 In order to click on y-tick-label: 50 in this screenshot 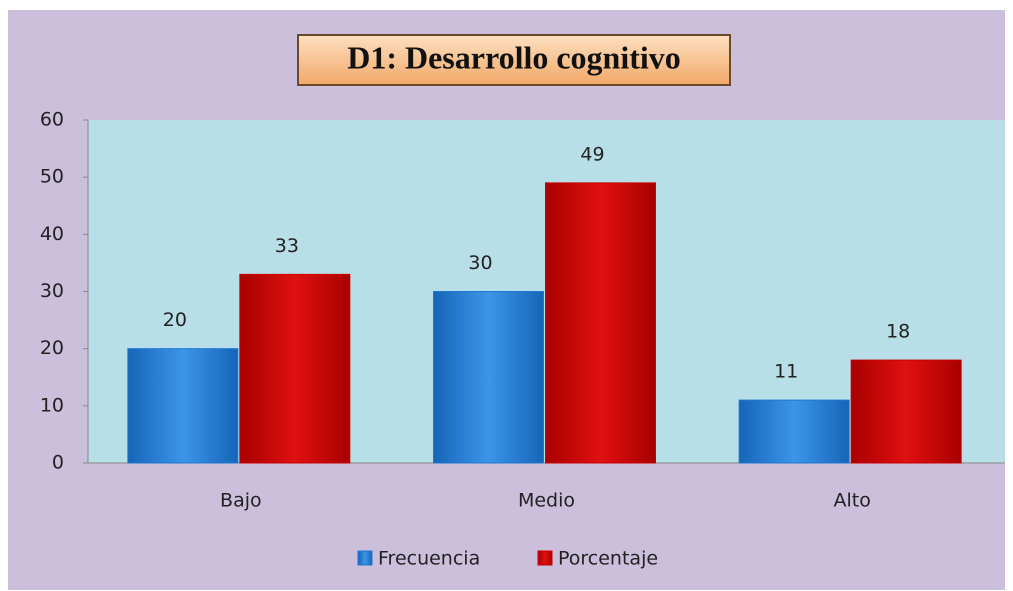, I will do `click(52, 177)`.